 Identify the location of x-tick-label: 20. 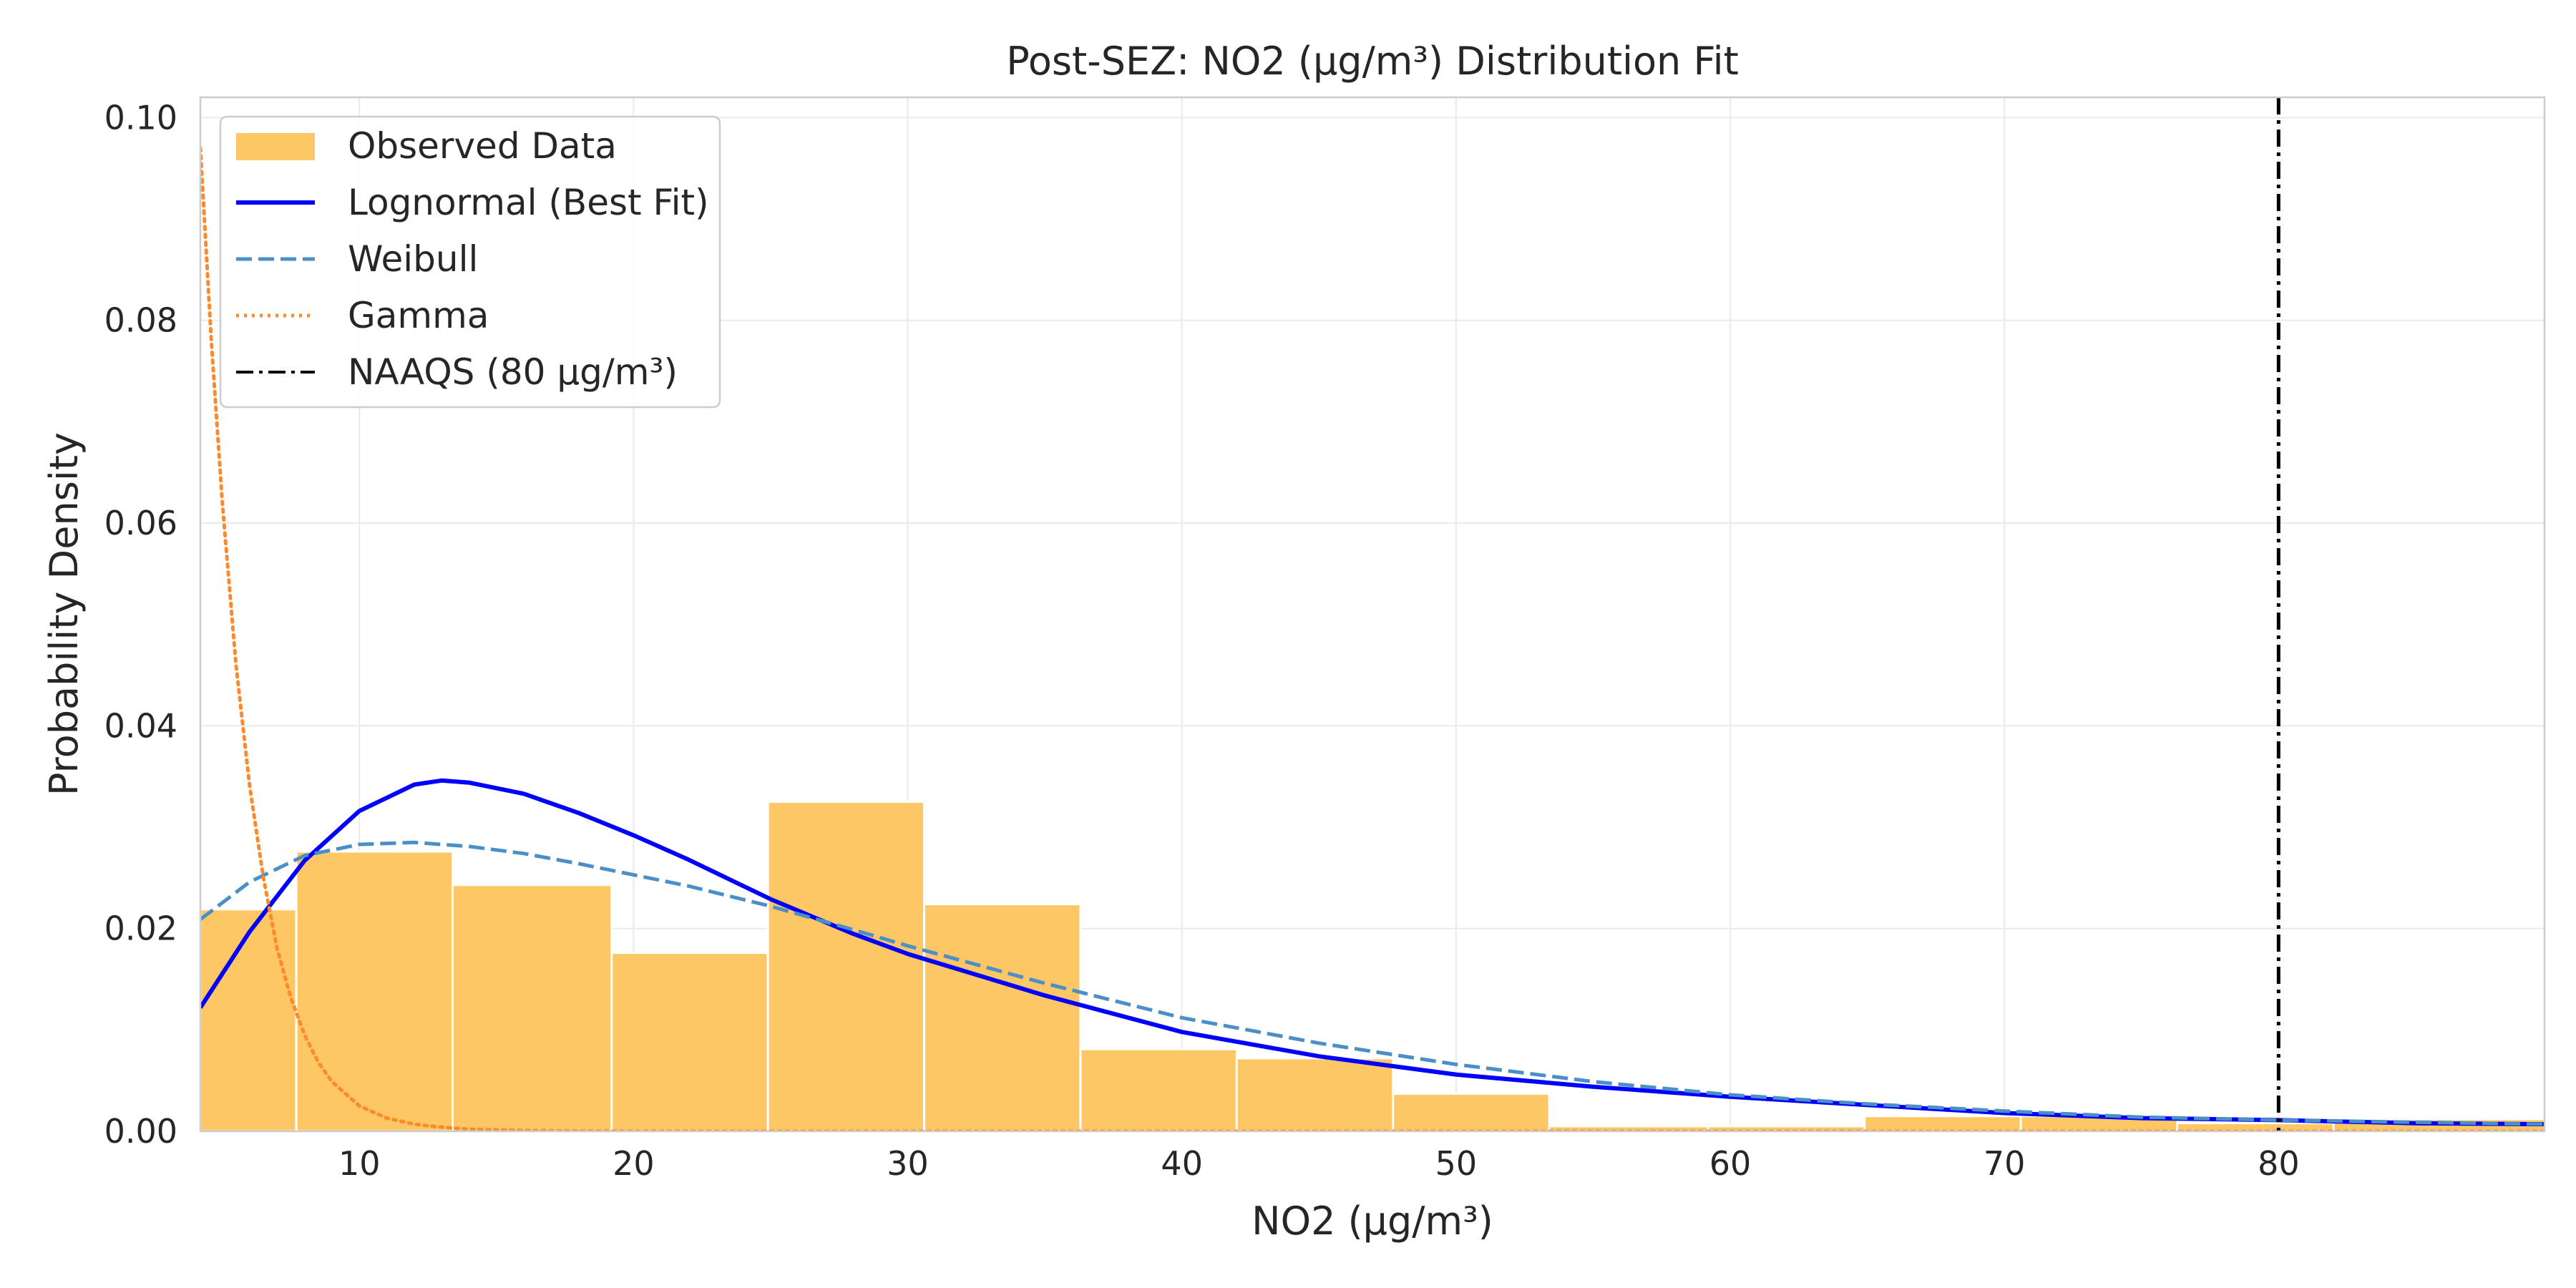
(634, 1163).